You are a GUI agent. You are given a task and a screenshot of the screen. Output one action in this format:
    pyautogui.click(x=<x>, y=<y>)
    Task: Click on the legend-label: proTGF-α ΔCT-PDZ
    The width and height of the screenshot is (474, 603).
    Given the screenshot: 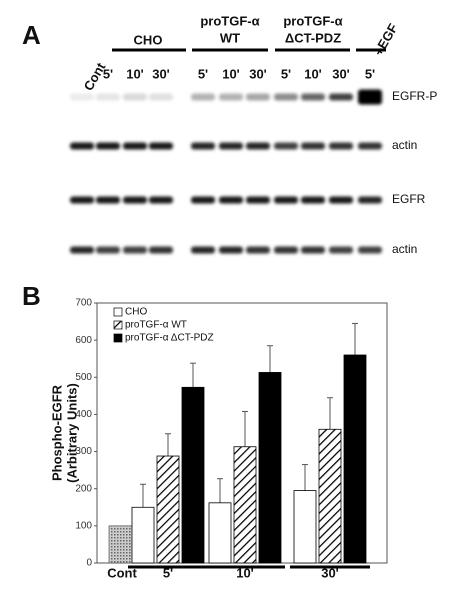 What is the action you would take?
    pyautogui.click(x=169, y=338)
    